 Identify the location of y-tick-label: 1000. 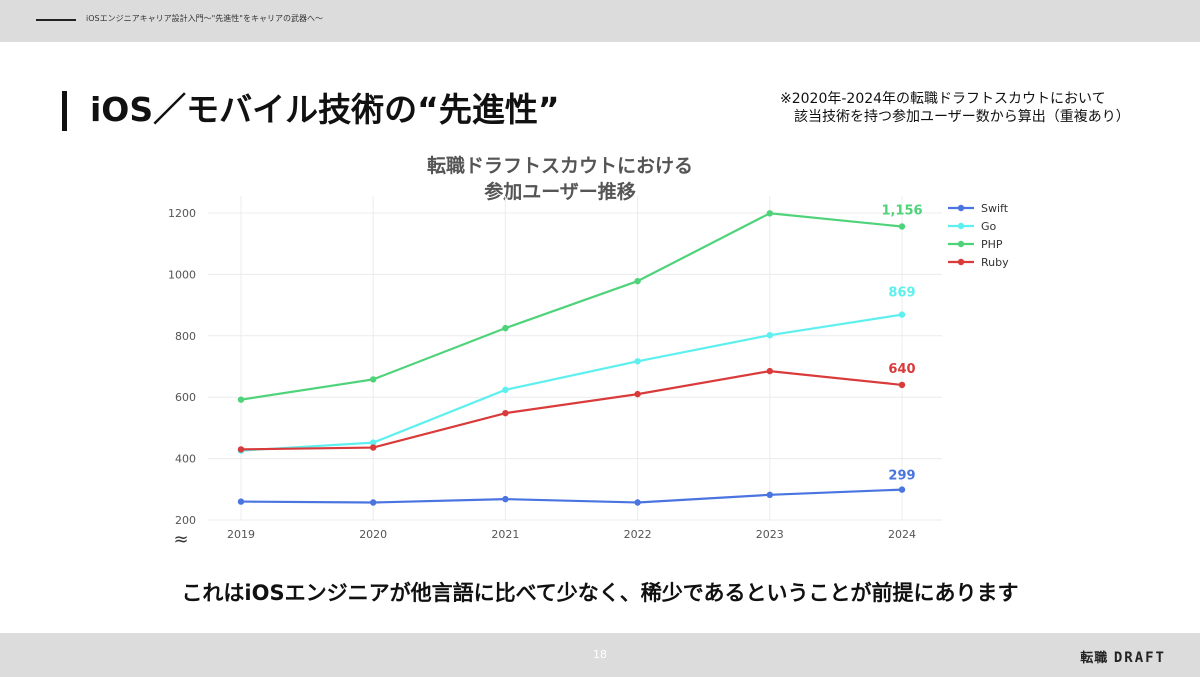
(182, 274).